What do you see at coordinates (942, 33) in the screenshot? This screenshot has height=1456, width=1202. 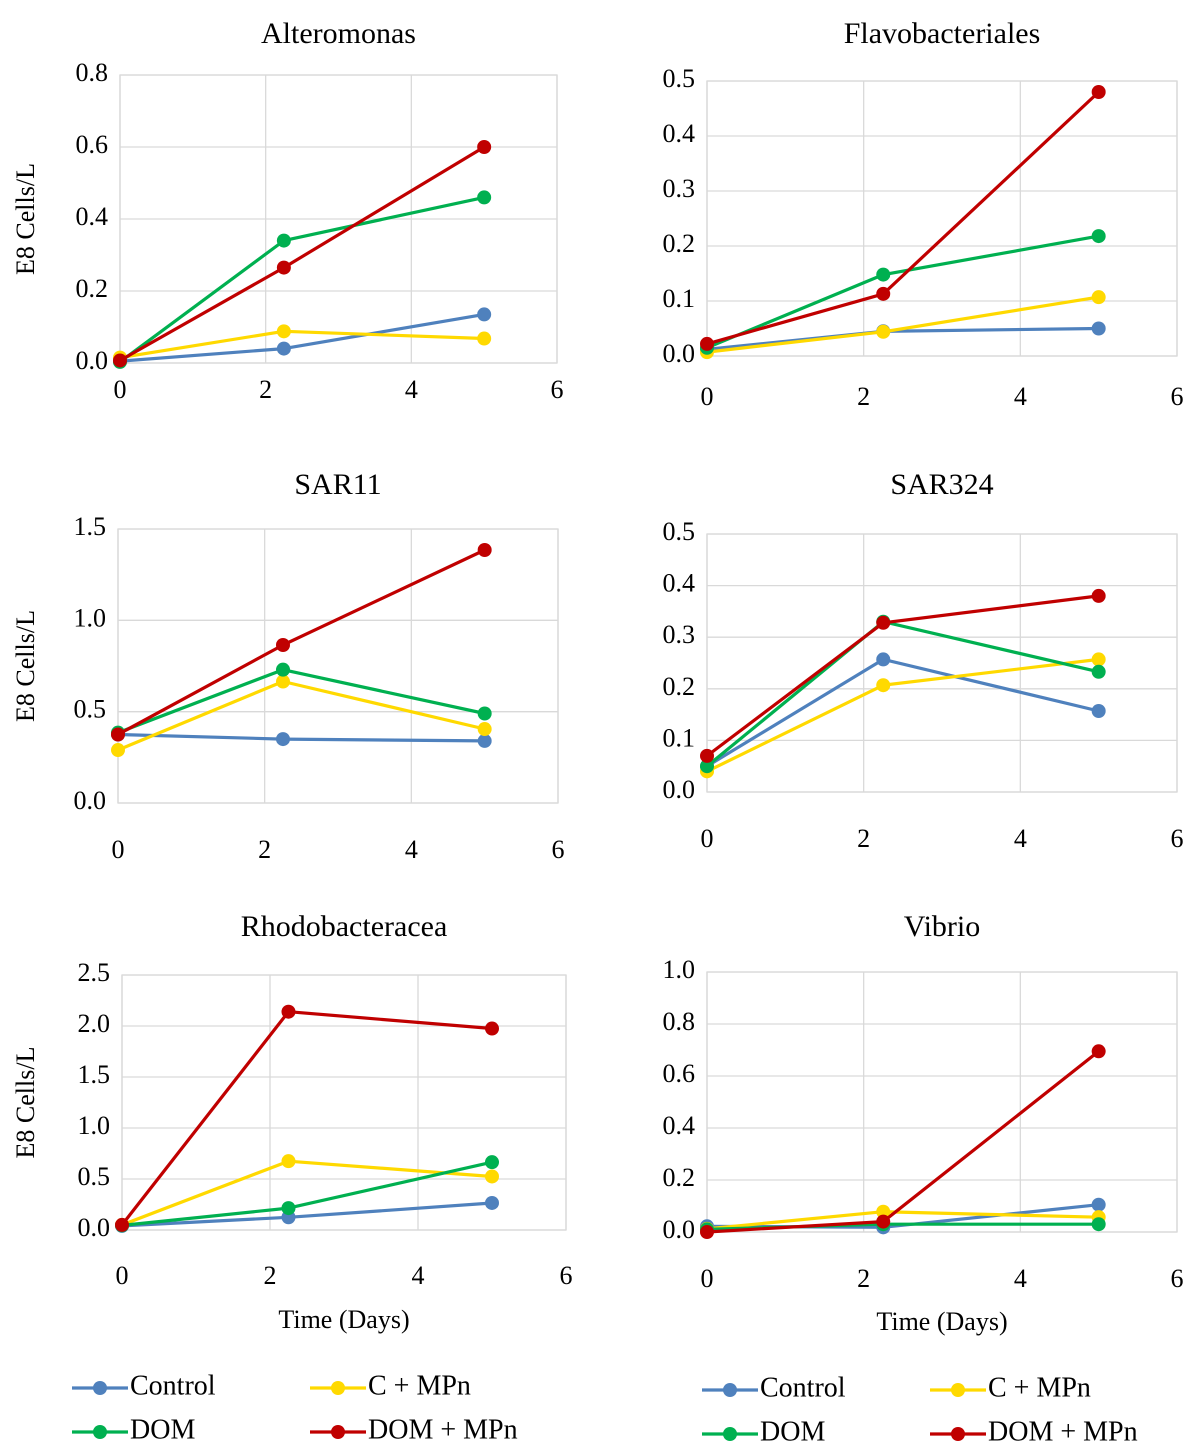 I see `chart-title: Flavobacteriales` at bounding box center [942, 33].